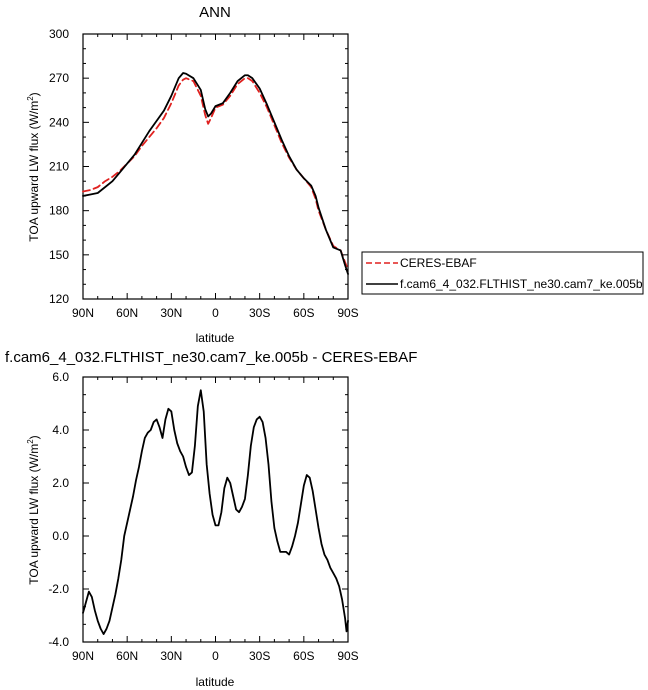 The image size is (648, 690). Describe the element at coordinates (347, 656) in the screenshot. I see `bottom-chart-x-tick-label: 90S` at that location.